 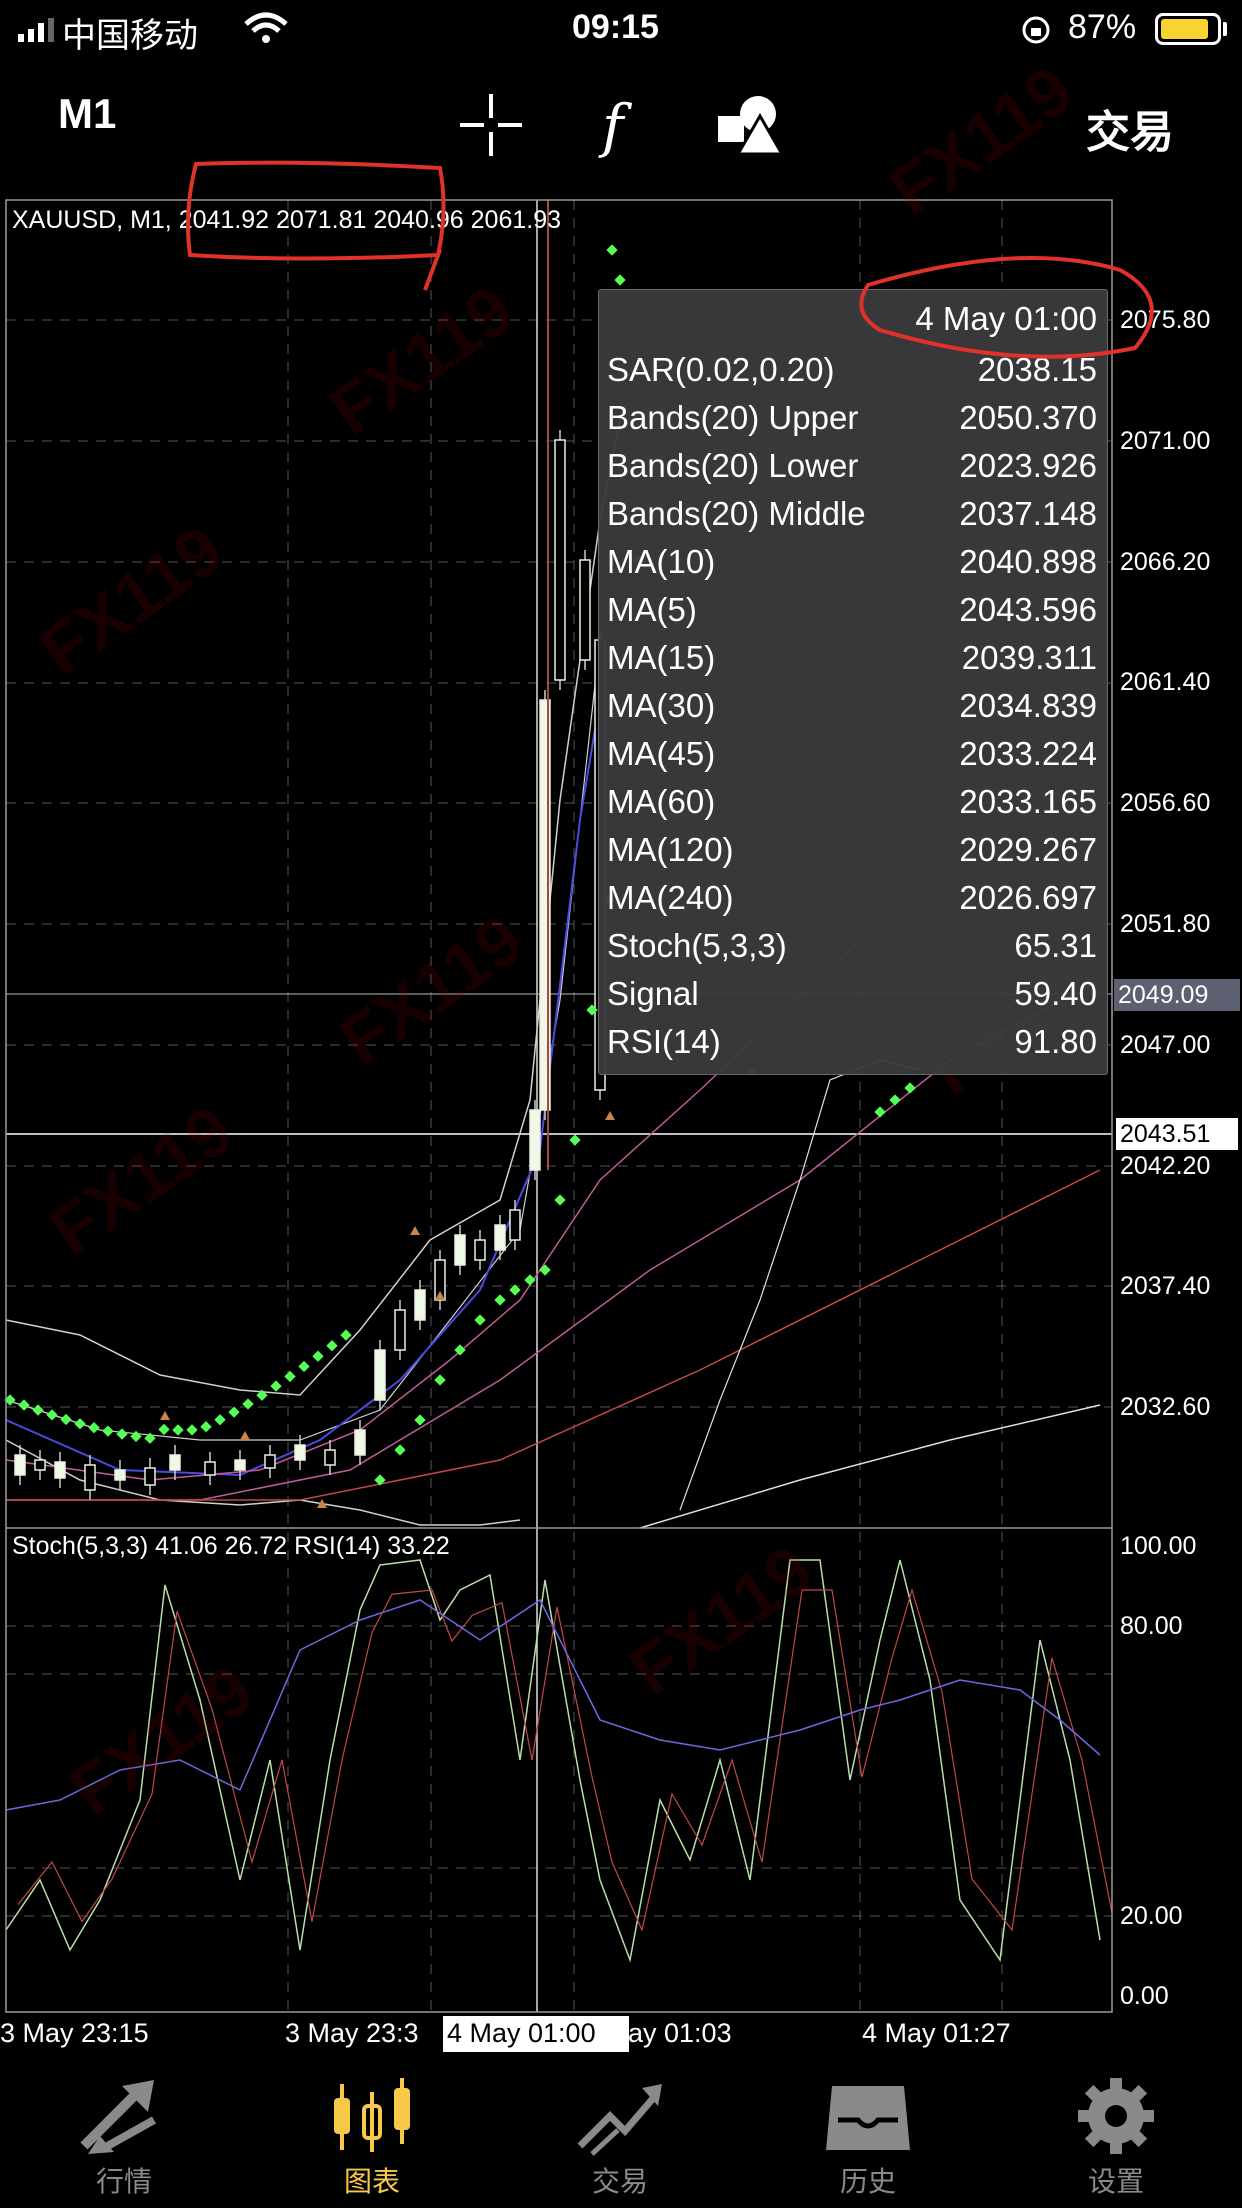 What do you see at coordinates (870, 1466) in the screenshot?
I see `ma-white` at bounding box center [870, 1466].